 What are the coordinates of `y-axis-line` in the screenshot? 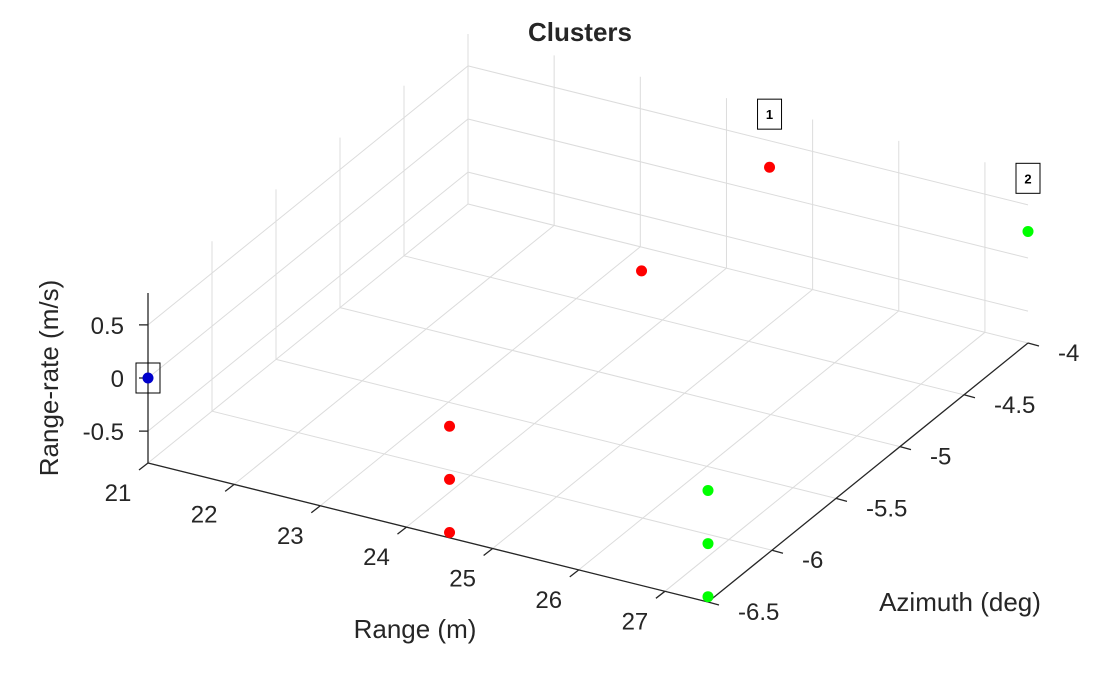 It's located at (868, 472).